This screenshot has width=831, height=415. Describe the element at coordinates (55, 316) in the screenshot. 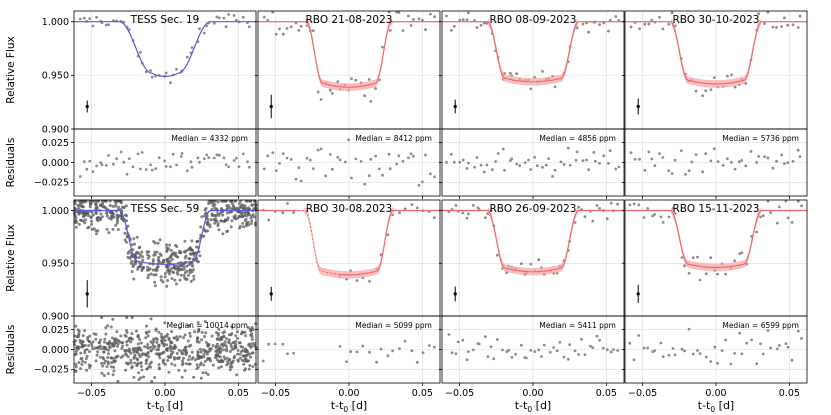

I see `flux-y-tick-label: 0.900` at that location.